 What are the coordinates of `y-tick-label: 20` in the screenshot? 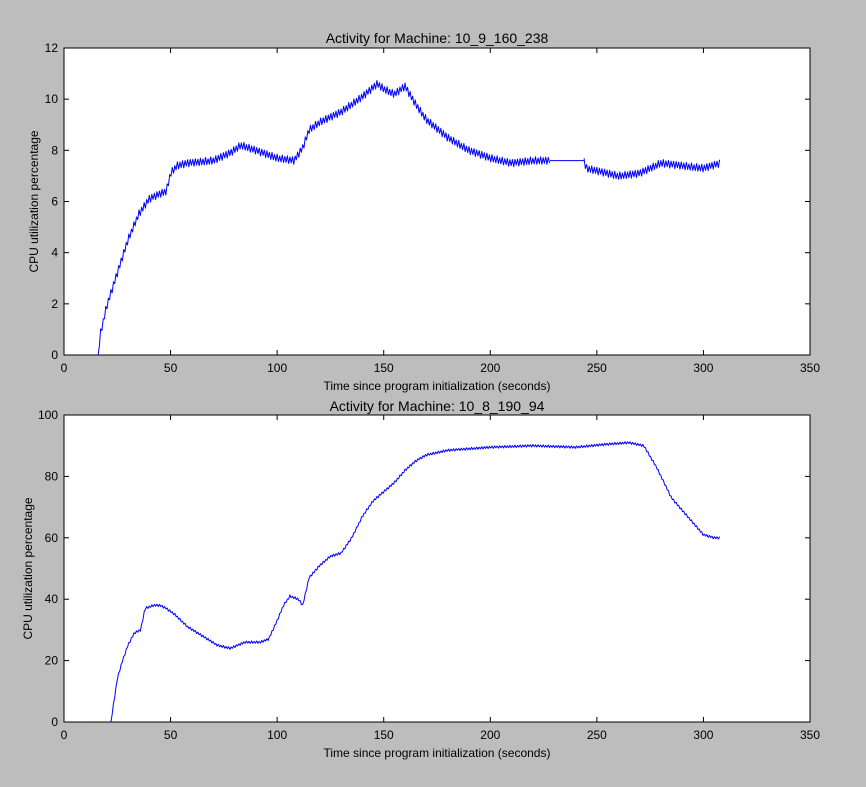 It's located at (52, 661).